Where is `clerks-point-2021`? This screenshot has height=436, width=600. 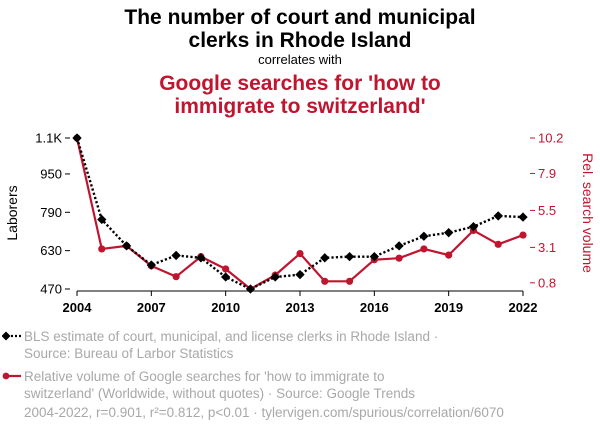
clerks-point-2021 is located at coordinates (498, 216).